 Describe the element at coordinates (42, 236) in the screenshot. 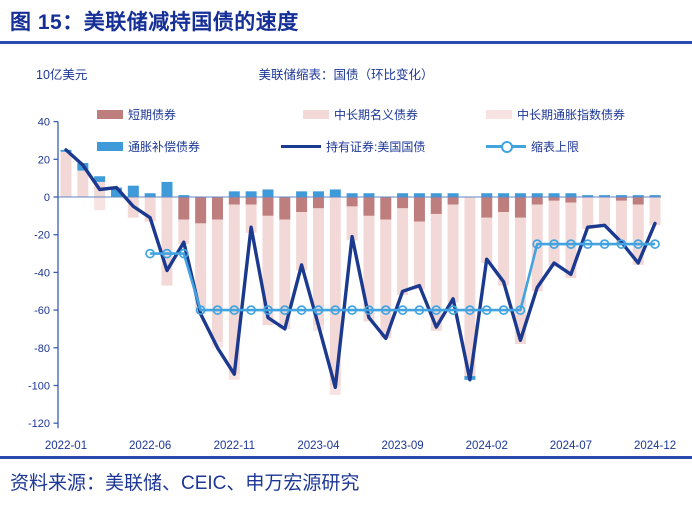

I see `svg-text: -20` at that location.